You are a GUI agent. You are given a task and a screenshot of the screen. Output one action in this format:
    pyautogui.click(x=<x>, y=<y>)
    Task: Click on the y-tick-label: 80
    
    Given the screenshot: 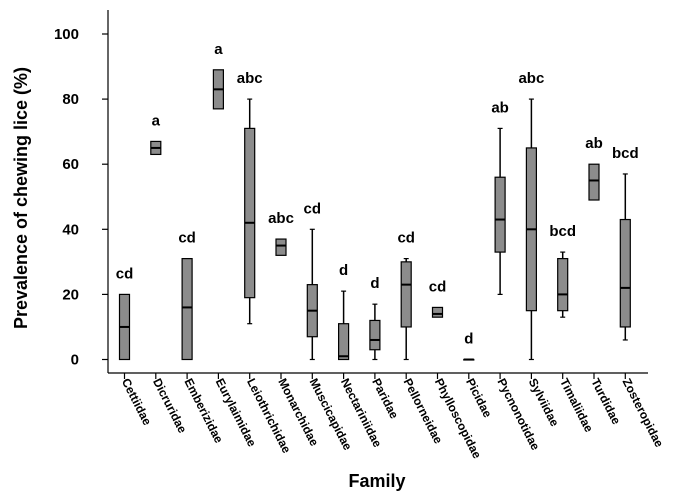 What is the action you would take?
    pyautogui.click(x=70, y=99)
    